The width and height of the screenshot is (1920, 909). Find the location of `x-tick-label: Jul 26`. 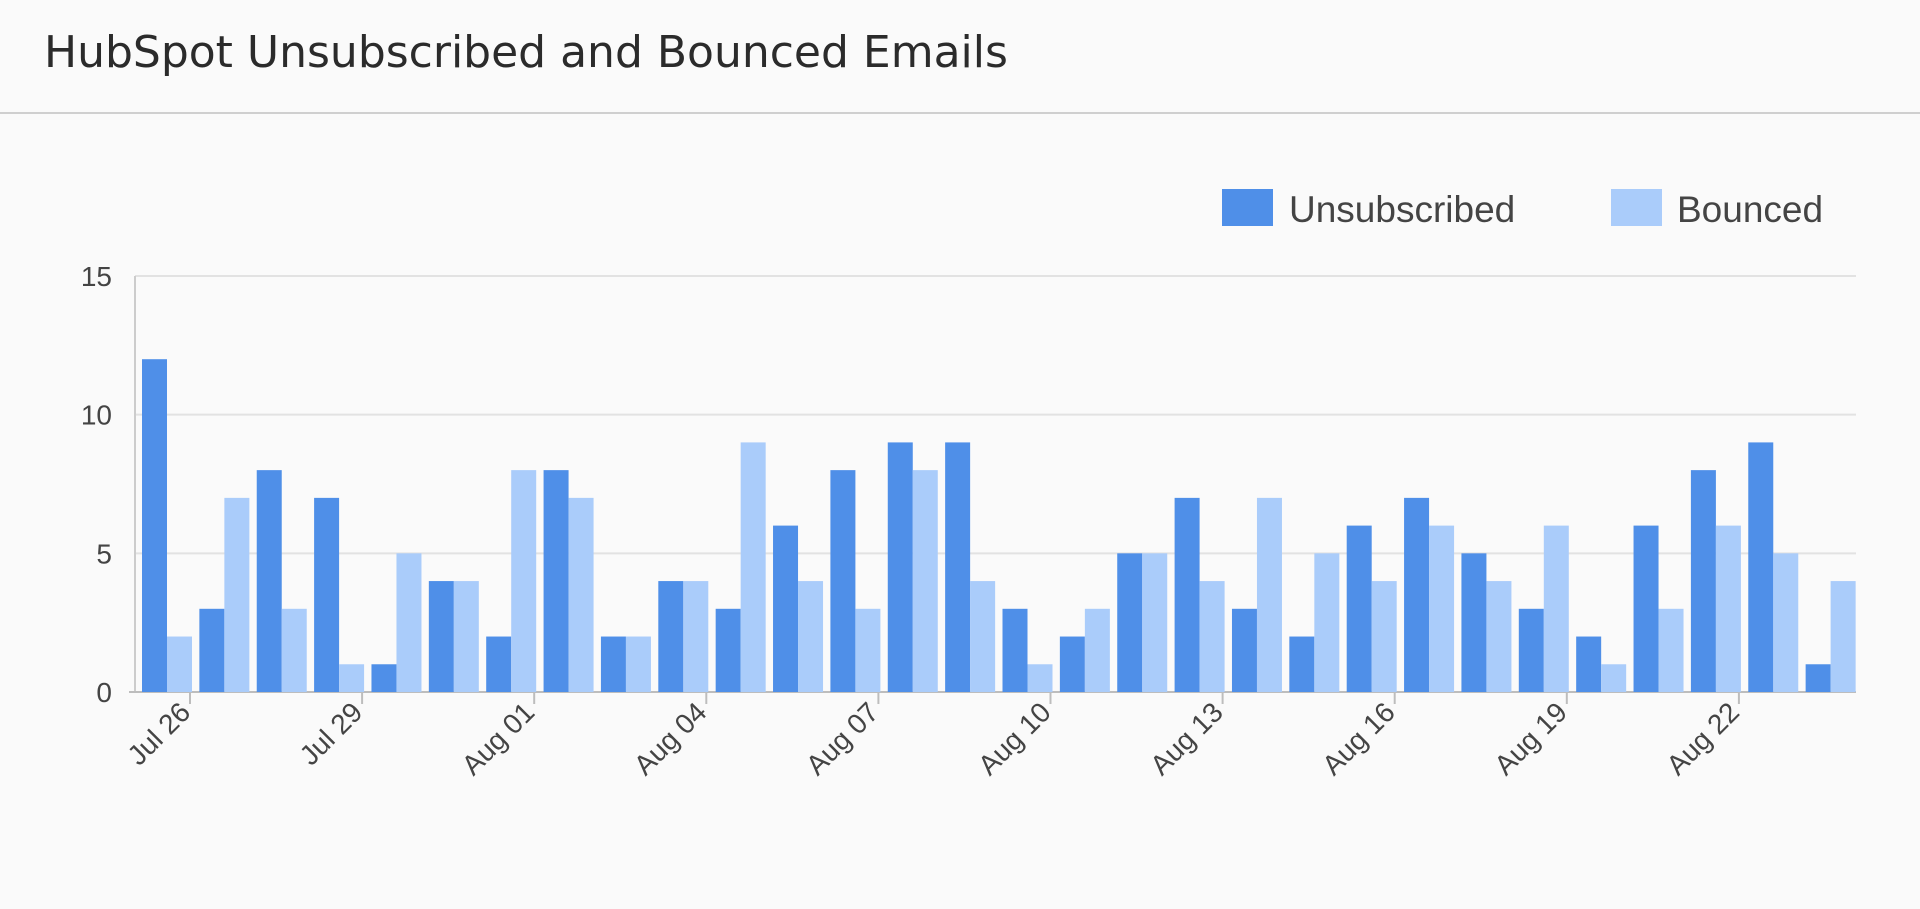

x-tick-label: Jul 26 is located at coordinates (158, 733).